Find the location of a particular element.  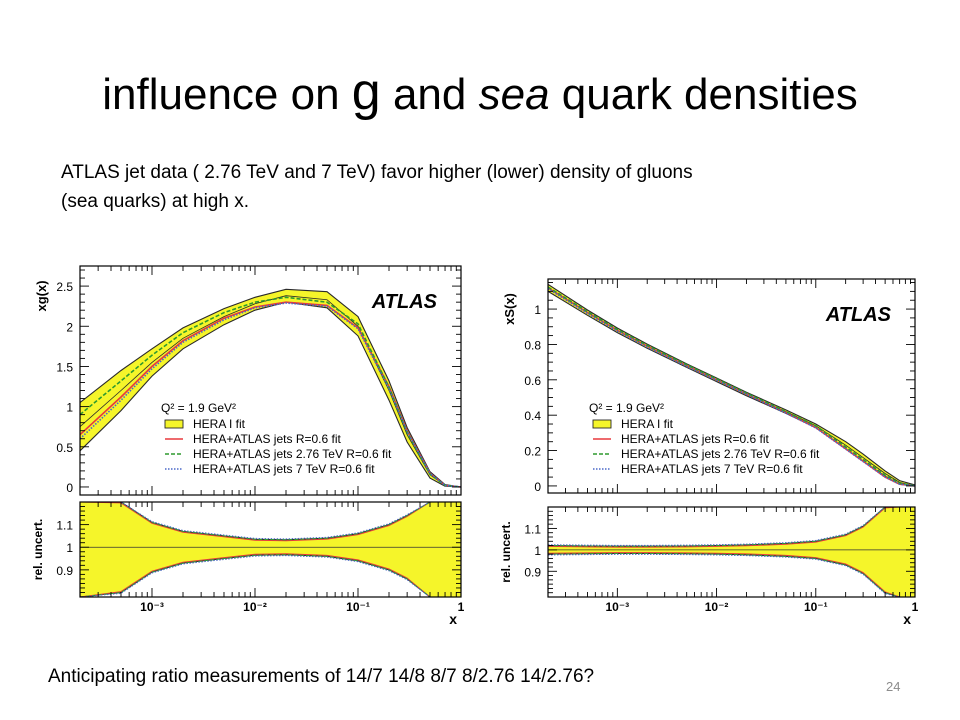

uncertainty-band is located at coordinates (731, 385).